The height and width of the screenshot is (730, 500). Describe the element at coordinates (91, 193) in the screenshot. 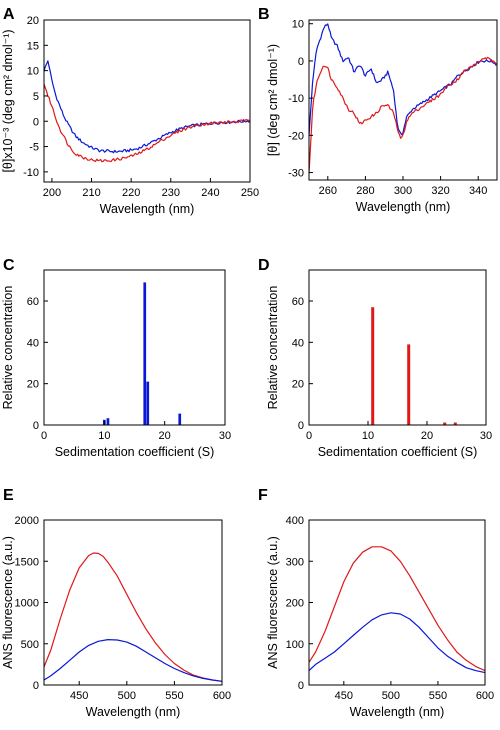

I see `x-tick-label: 210` at that location.